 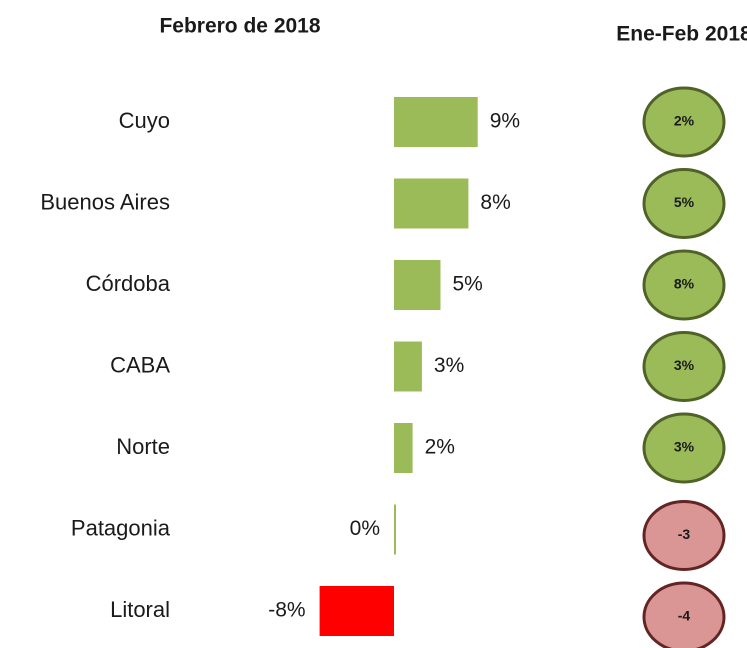 What do you see at coordinates (140, 364) in the screenshot?
I see `category-label: CABA` at bounding box center [140, 364].